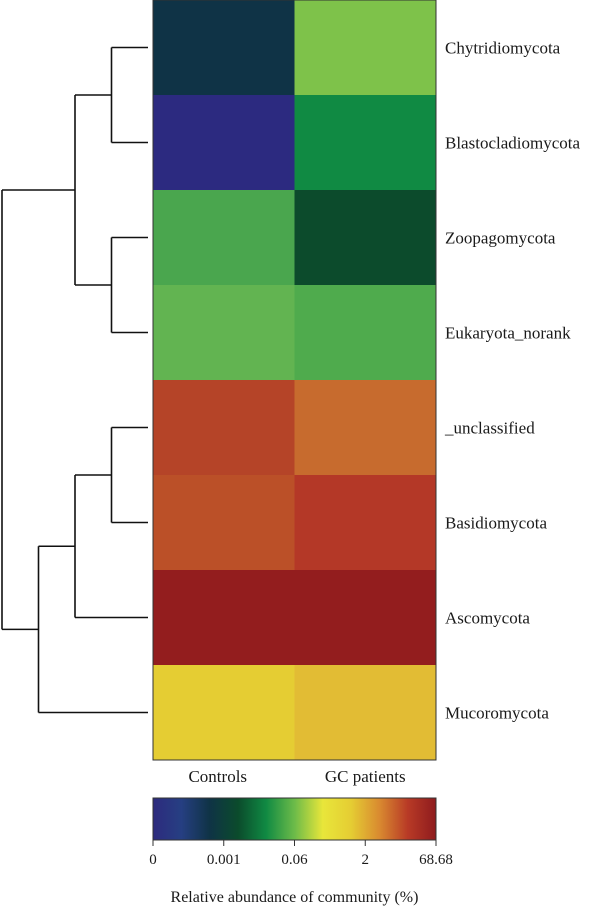 Image resolution: width=600 pixels, height=910 pixels. Describe the element at coordinates (294, 860) in the screenshot. I see `colorbar-tick-label: 0.06` at that location.